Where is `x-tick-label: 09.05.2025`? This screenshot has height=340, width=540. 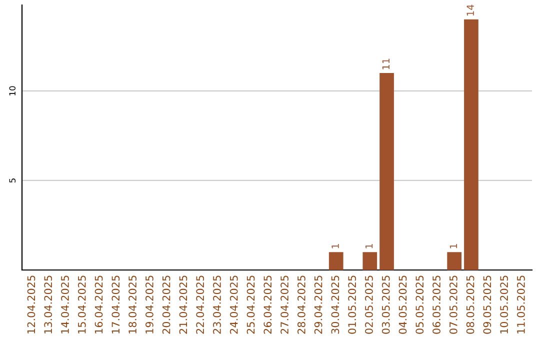 x-tick-label: 09.05.2025 is located at coordinates (487, 305).